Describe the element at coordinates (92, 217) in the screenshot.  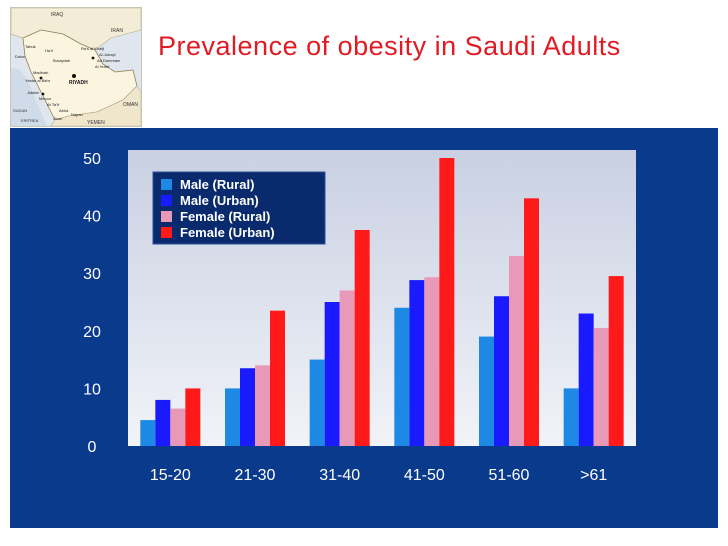
I see `y-tick-label: 40` at that location.